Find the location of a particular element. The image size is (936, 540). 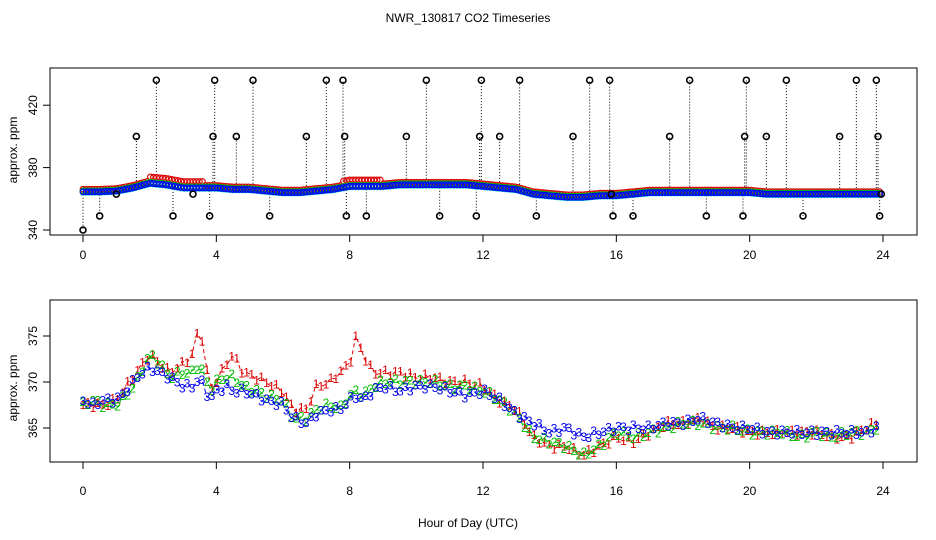

bottom-y-tick-label: 365 is located at coordinates (33, 428).